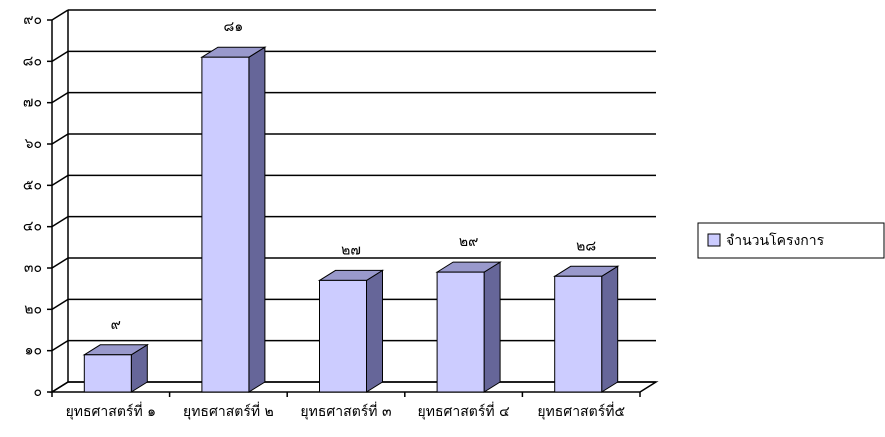 The width and height of the screenshot is (885, 437). I want to click on x-tick-label: ยุทธศาสตร์ที่๕, so click(581, 411).